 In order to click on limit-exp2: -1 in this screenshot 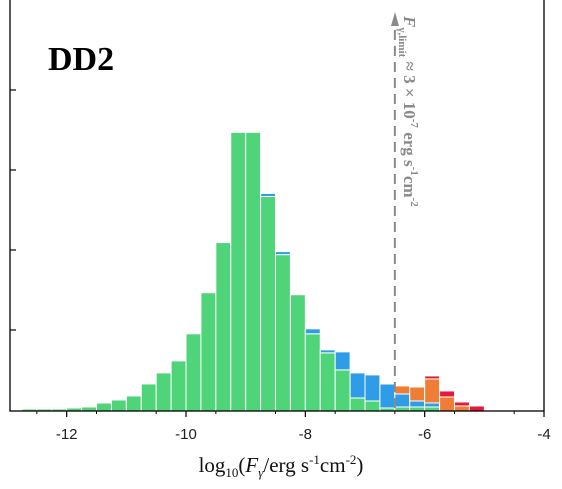, I will do `click(414, 171)`.